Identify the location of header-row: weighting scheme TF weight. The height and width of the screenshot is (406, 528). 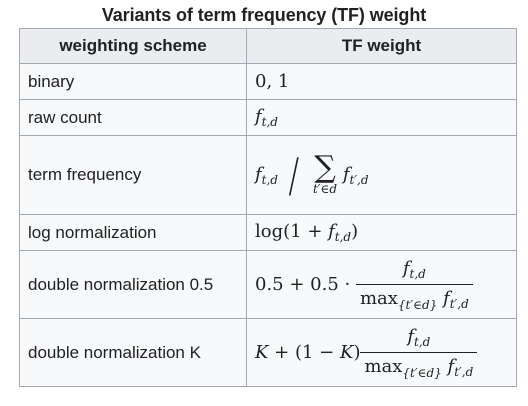
(268, 46).